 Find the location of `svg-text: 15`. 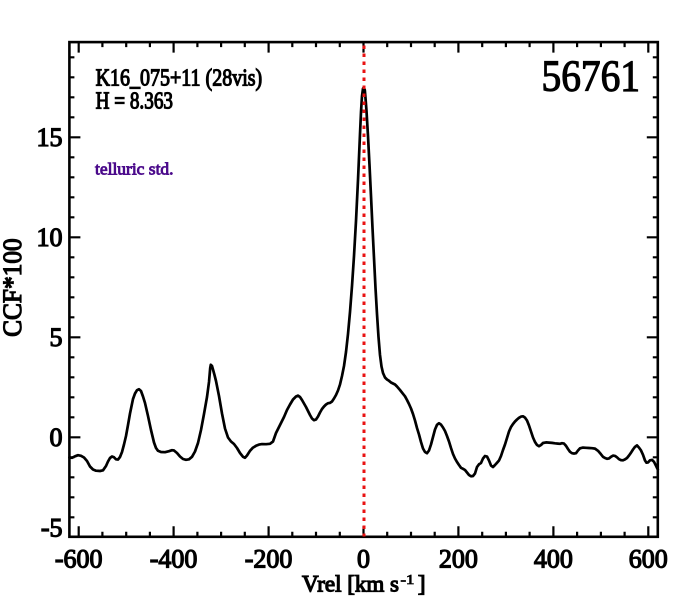

svg-text: 15 is located at coordinates (50, 137).